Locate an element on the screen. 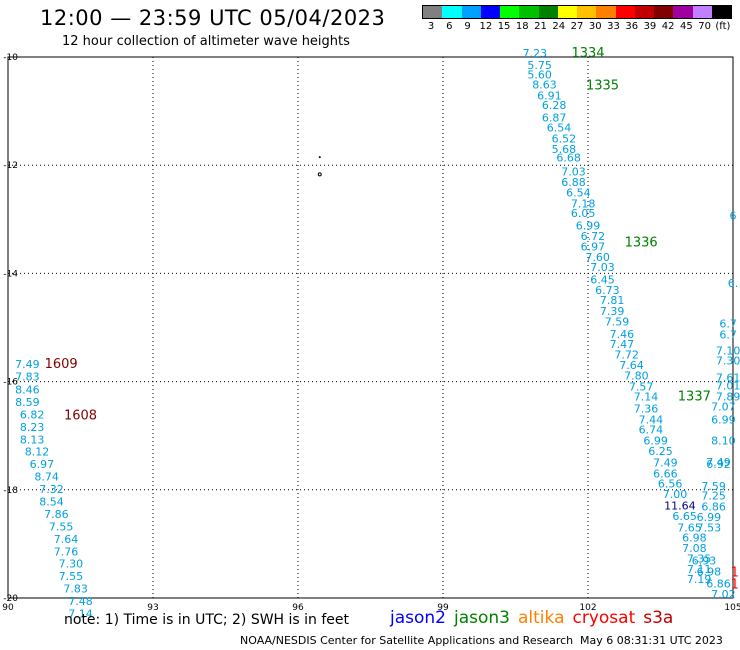 This screenshot has width=740, height=650. swh-value-label: 6.93 is located at coordinates (704, 560).